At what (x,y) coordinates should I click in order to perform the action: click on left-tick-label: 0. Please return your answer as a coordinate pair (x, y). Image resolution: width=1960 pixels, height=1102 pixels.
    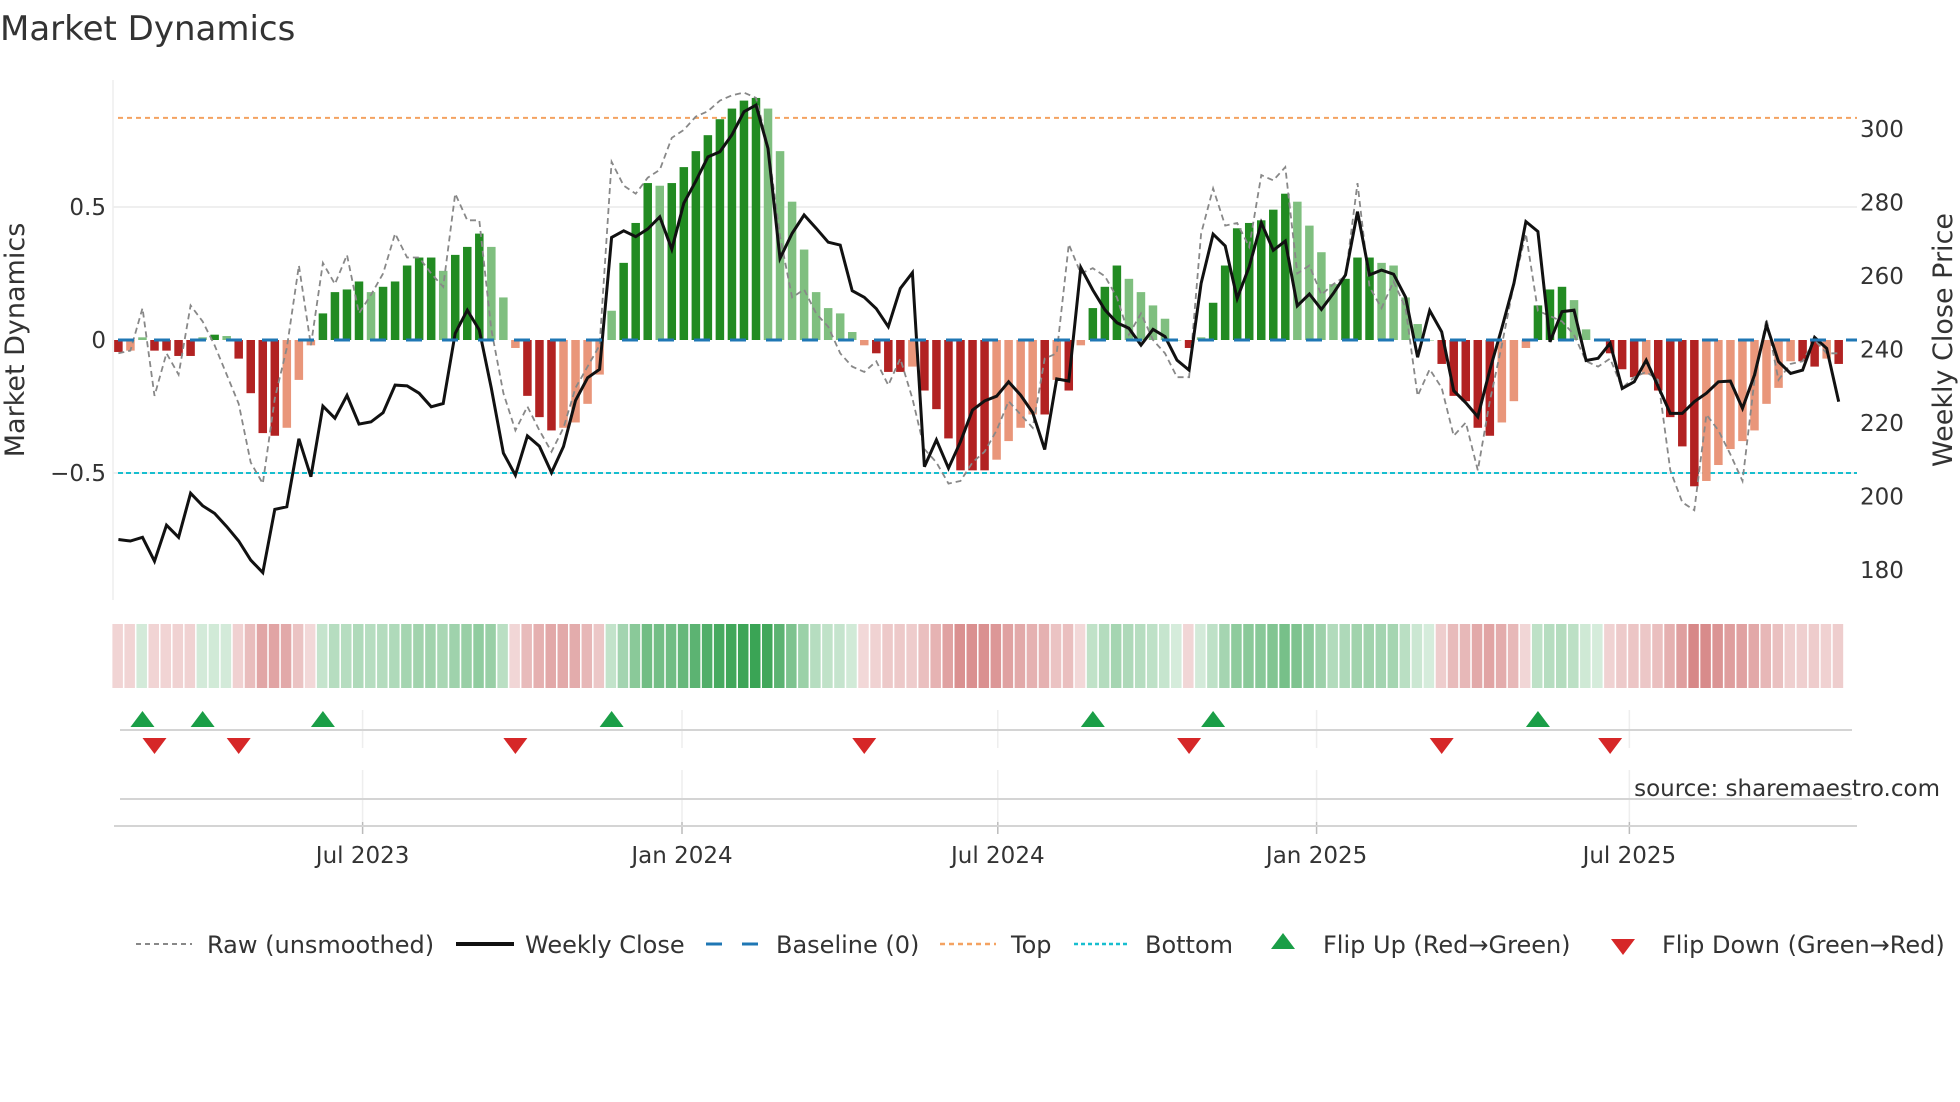
    Looking at the image, I should click on (98, 341).